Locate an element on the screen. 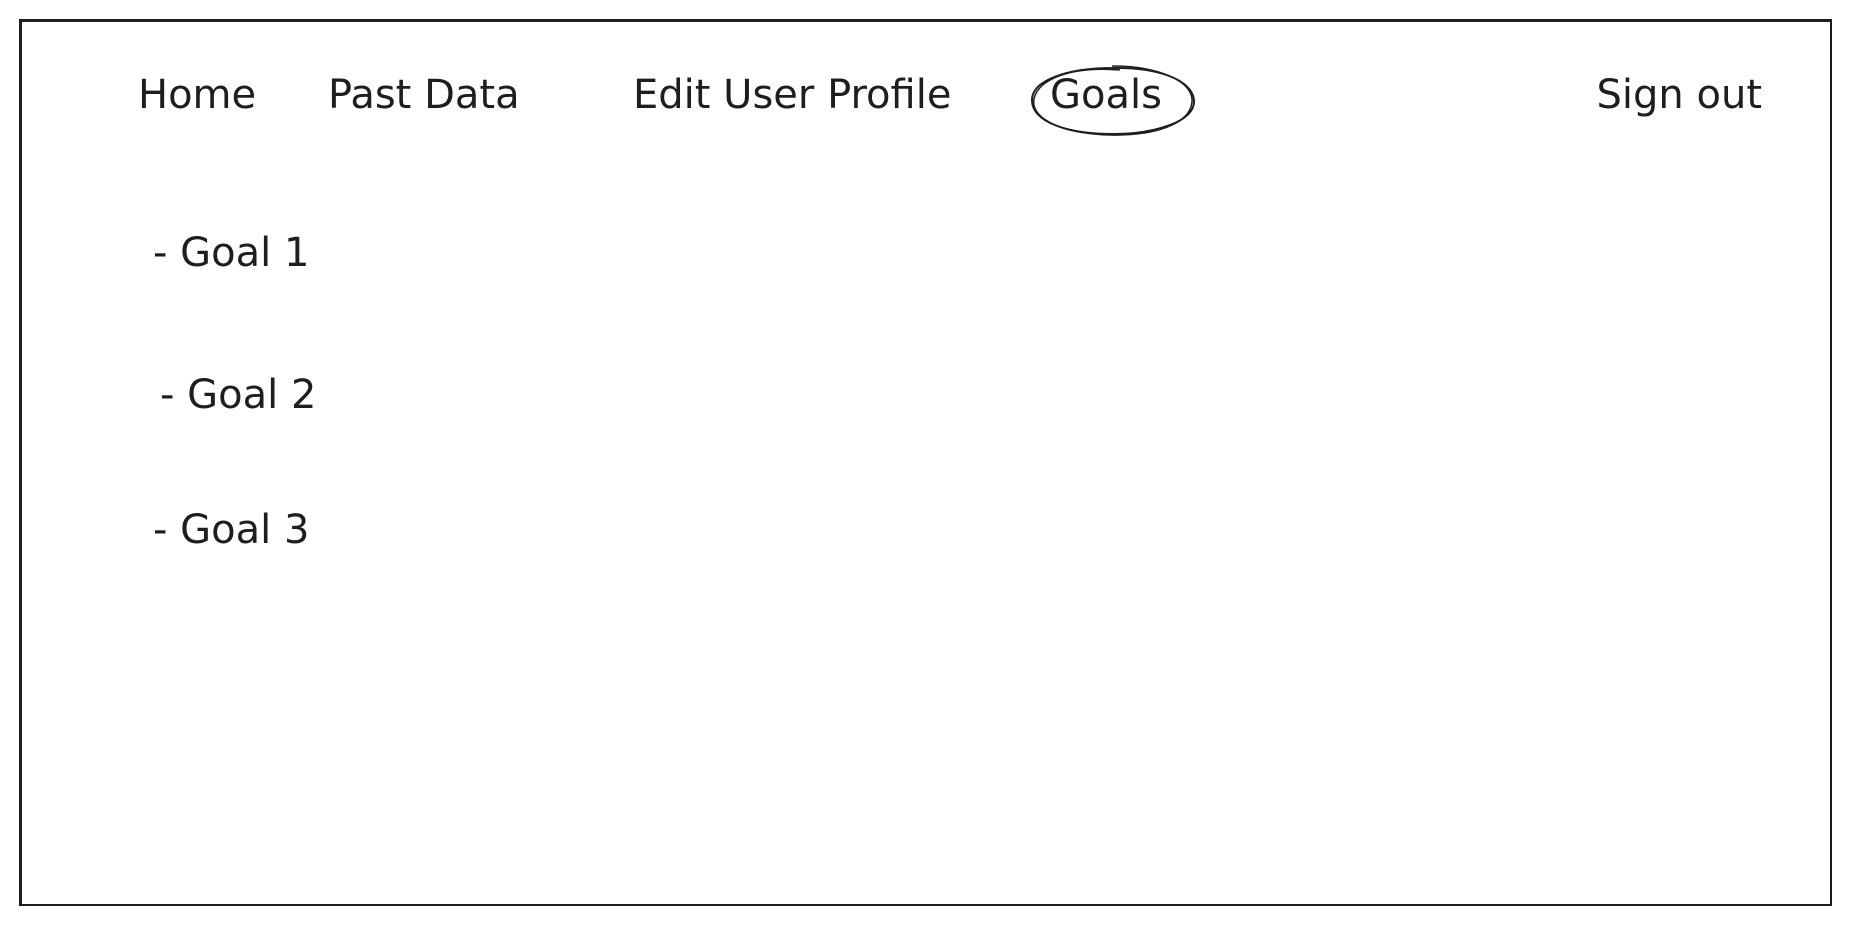  nav-link-home: Home is located at coordinates (197, 95).